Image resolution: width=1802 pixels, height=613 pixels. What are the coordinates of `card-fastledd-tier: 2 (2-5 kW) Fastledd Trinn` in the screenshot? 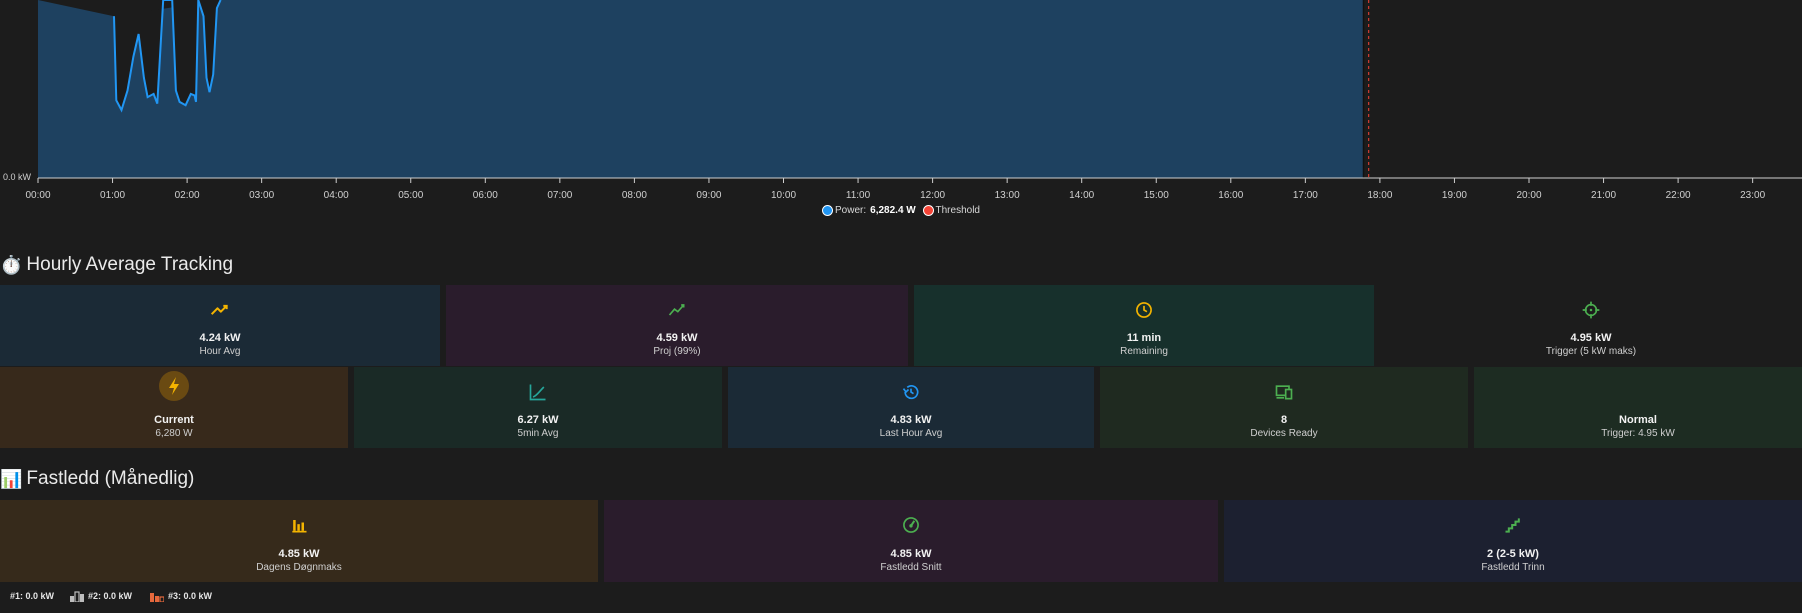 It's located at (1513, 541).